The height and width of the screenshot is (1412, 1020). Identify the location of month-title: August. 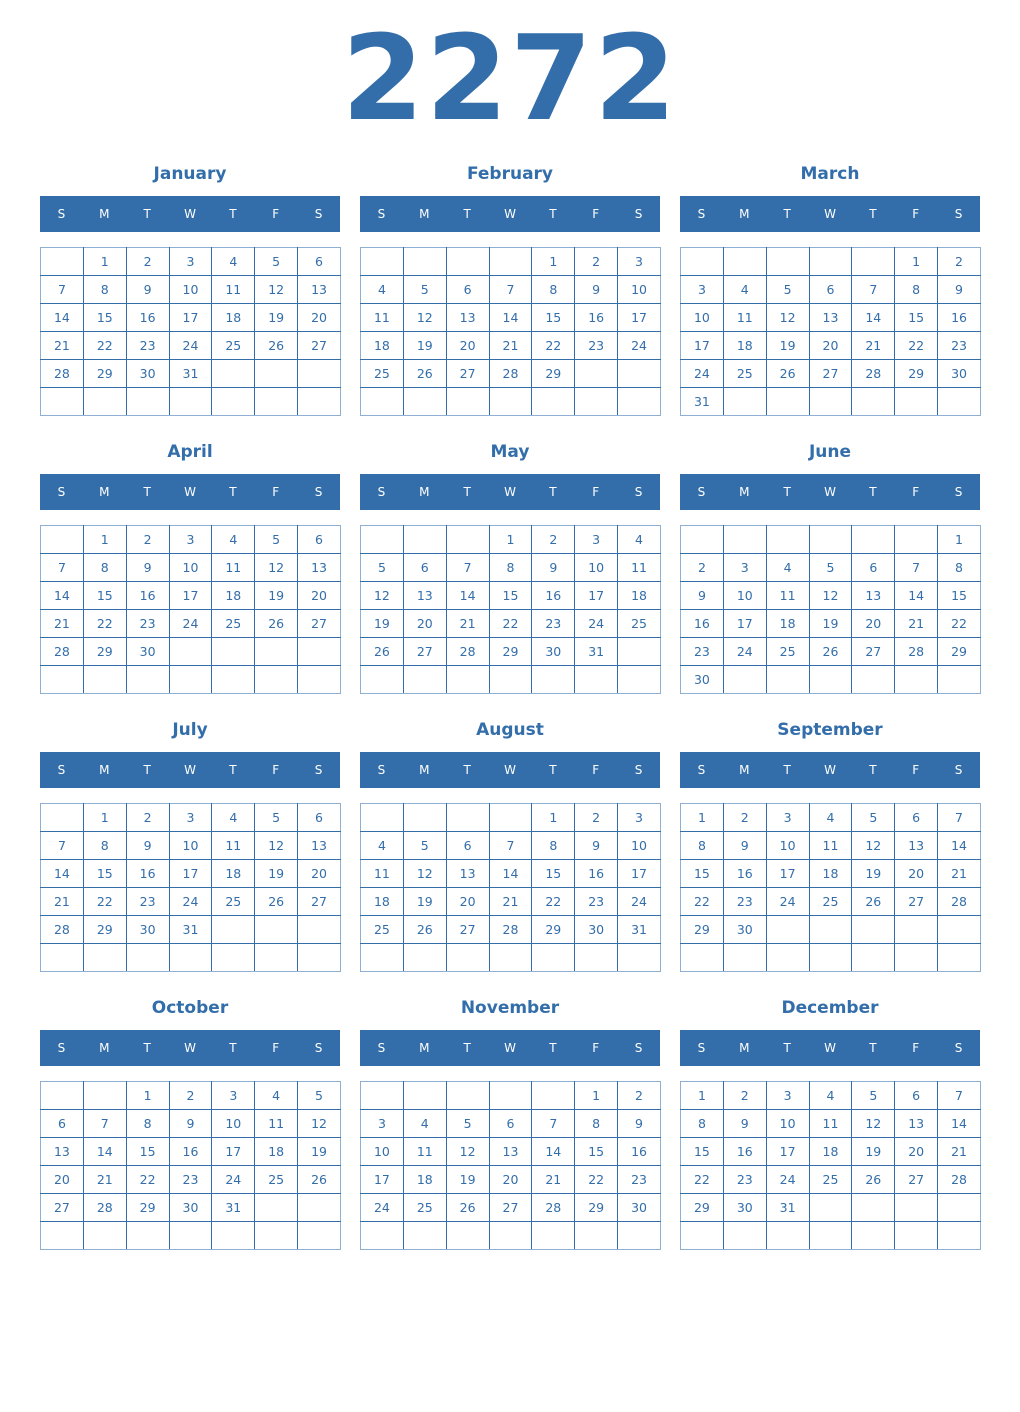
(510, 730).